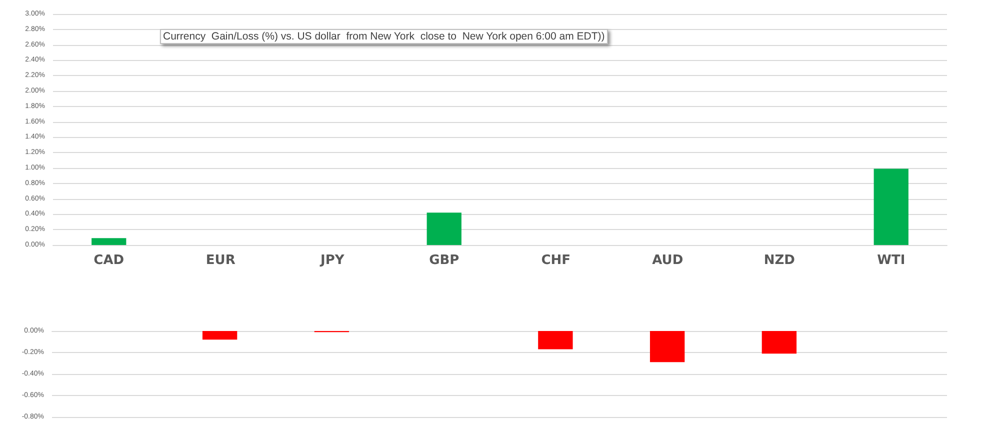  I want to click on text: Currency Gain/Loss (%) vs. US dollar from New York close to New York open 6:00 am EDT)), so click(384, 36).